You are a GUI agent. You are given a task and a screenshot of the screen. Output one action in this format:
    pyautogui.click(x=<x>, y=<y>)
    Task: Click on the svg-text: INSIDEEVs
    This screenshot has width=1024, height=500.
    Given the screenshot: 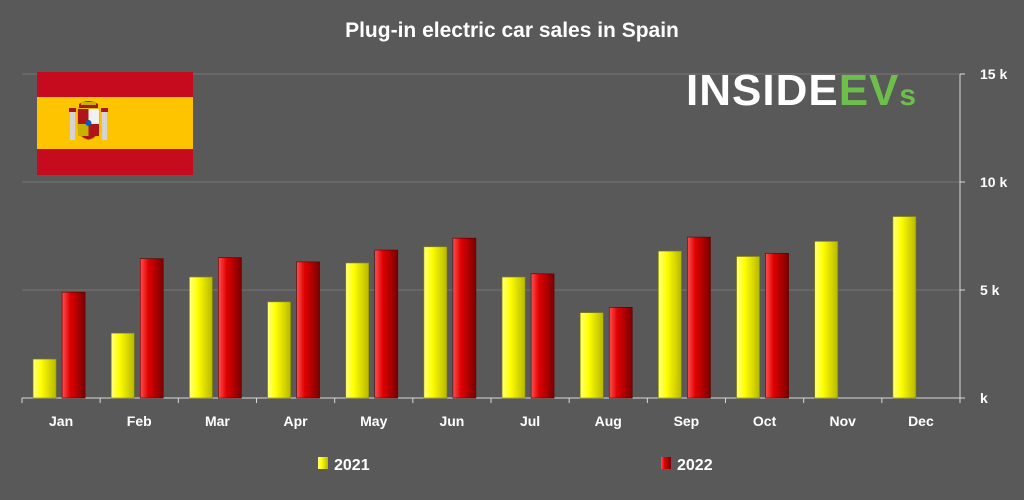 What is the action you would take?
    pyautogui.click(x=801, y=90)
    